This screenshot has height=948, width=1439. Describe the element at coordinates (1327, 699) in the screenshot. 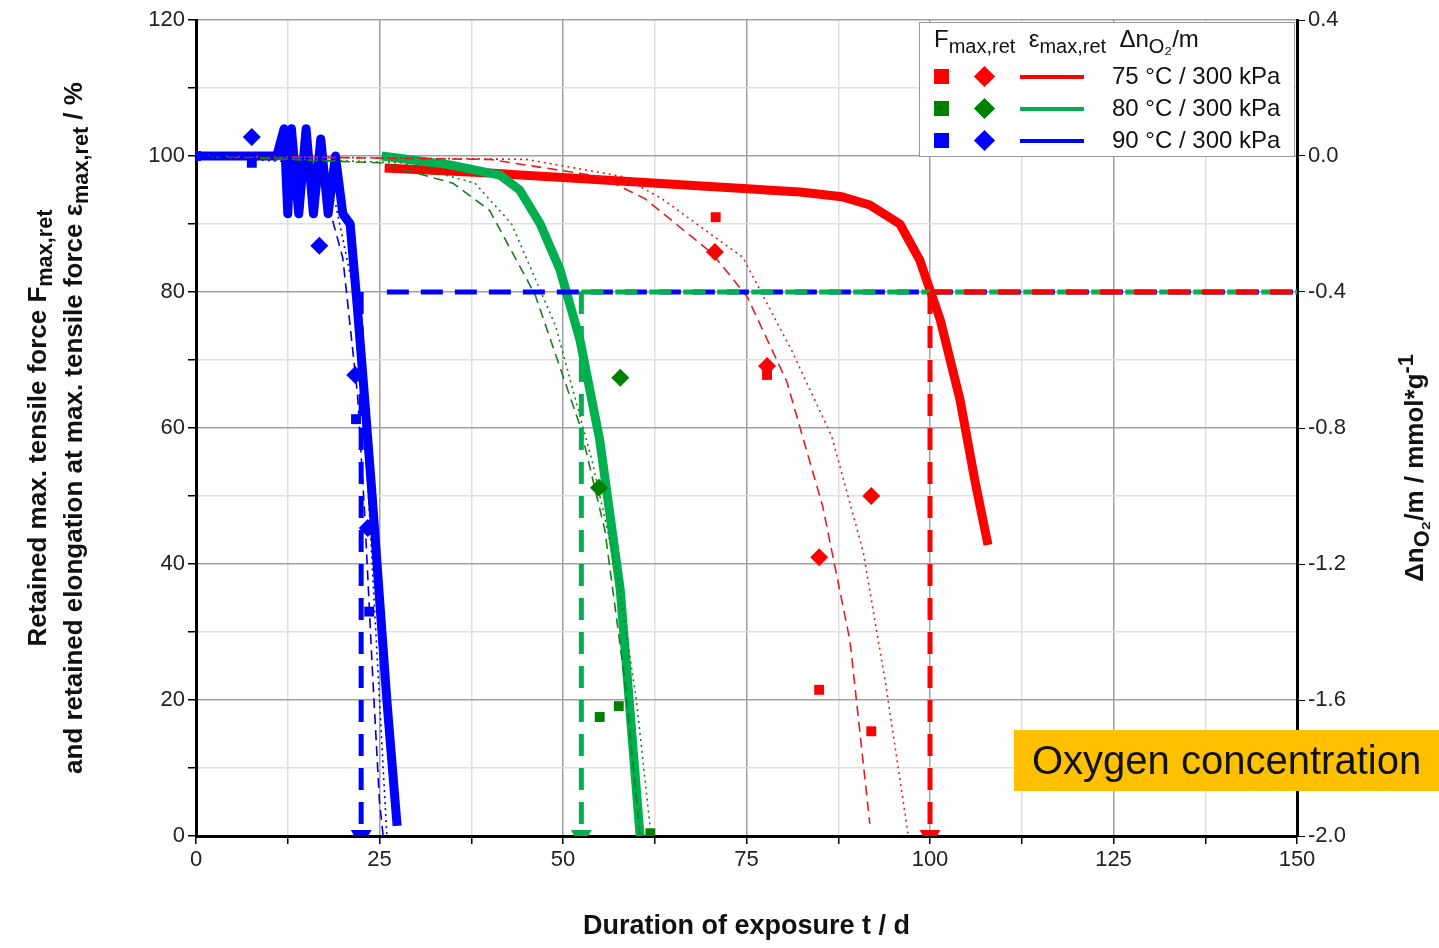

I see `y2-tick-label: -1.6` at that location.